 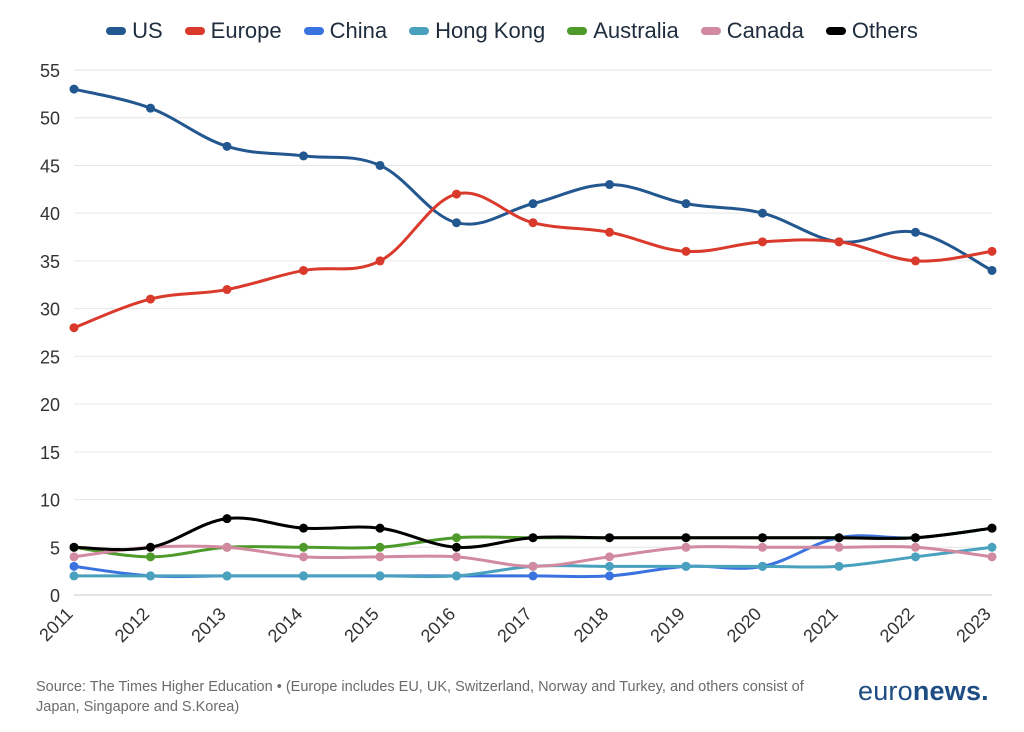 What do you see at coordinates (765, 30) in the screenshot?
I see `legend-label: Canada` at bounding box center [765, 30].